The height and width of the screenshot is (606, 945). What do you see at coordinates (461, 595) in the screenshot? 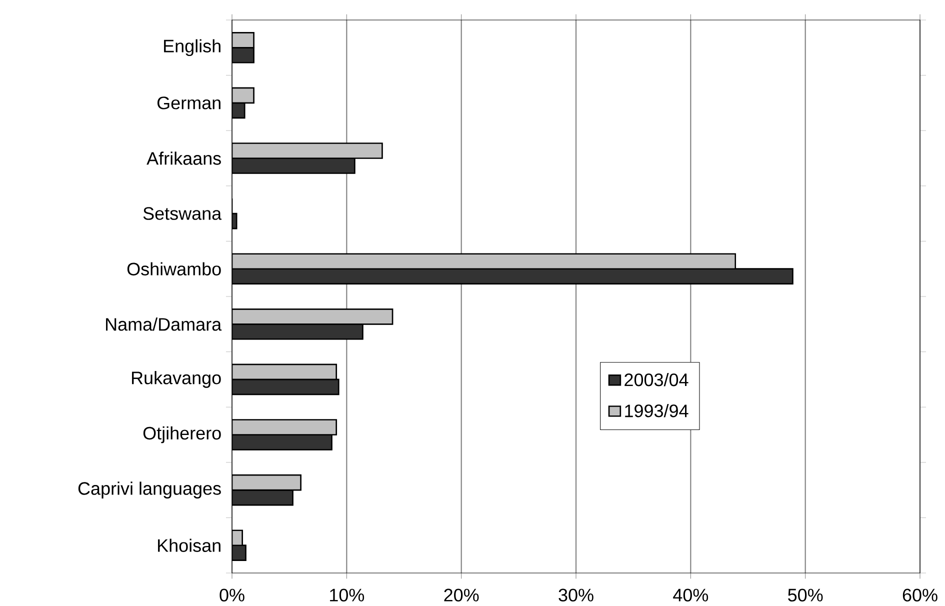
I see `x-tick-label: 20%` at bounding box center [461, 595].